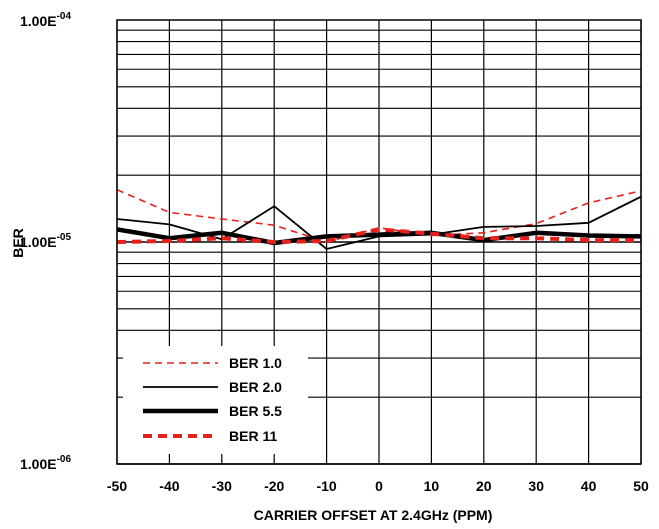  What do you see at coordinates (373, 515) in the screenshot?
I see `x-axis-title: CARRIER OFFSET AT 2.4GHz (PPM)` at bounding box center [373, 515].